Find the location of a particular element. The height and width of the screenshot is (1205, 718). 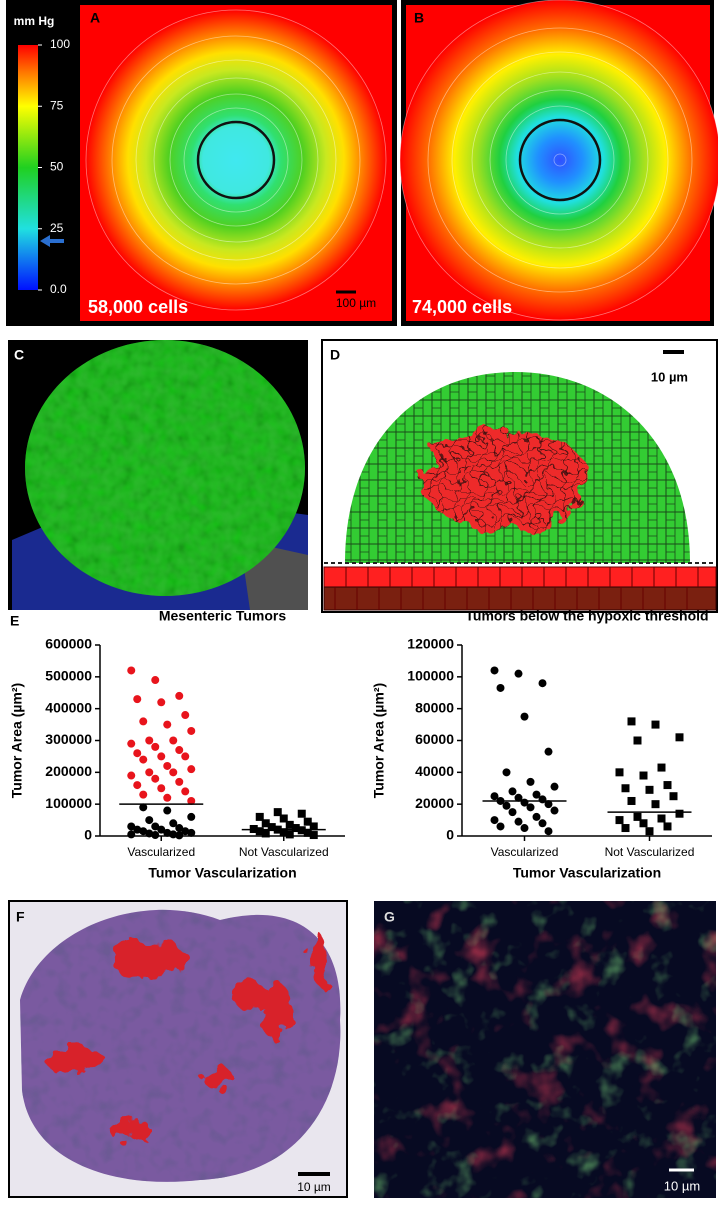

tumor-texture is located at coordinates (165, 468).